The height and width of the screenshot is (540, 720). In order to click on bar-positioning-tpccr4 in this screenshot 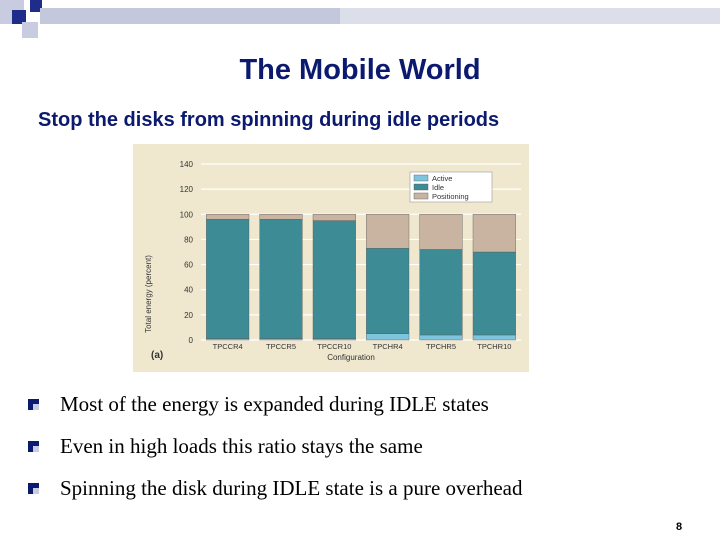, I will do `click(228, 217)`.